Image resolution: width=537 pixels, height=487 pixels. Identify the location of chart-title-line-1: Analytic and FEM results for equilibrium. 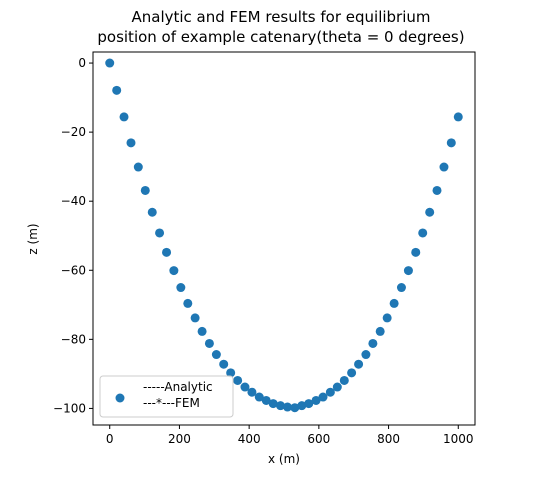
(280, 17).